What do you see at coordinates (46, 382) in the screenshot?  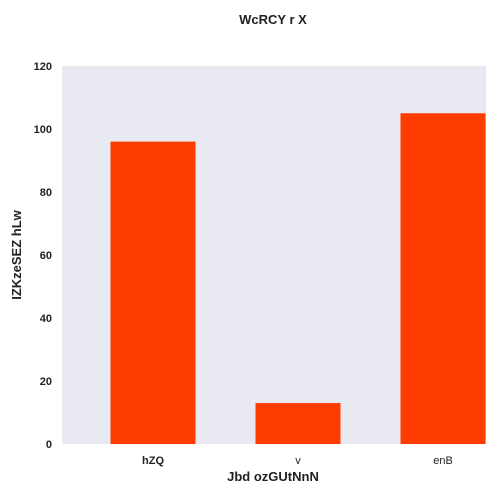 I see `y-tick-label: 20` at bounding box center [46, 382].